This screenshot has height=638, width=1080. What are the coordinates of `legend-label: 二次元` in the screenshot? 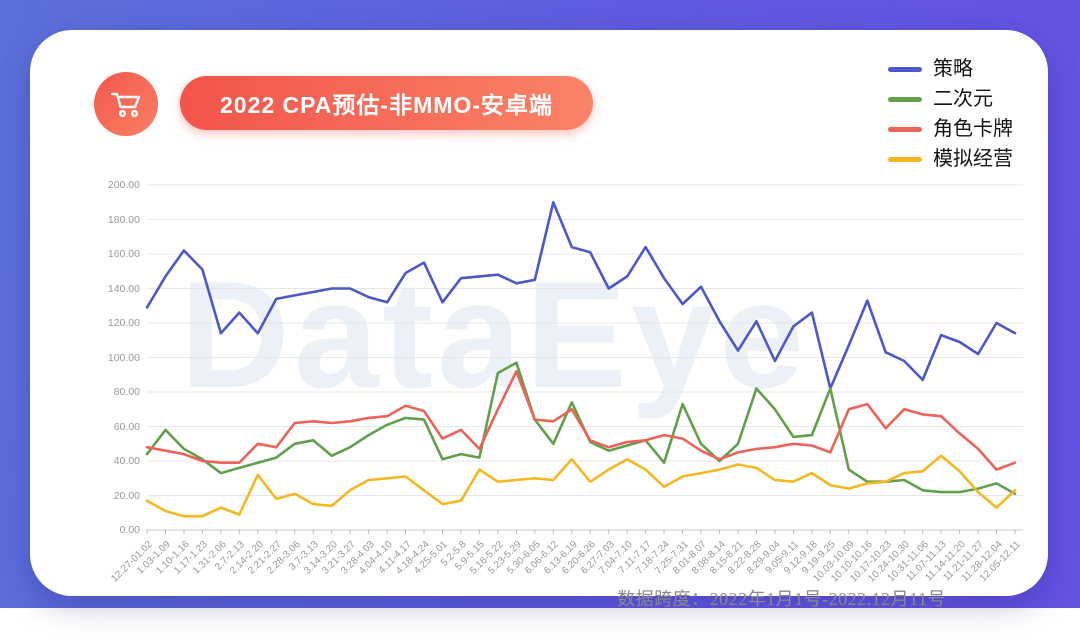 It's located at (963, 99).